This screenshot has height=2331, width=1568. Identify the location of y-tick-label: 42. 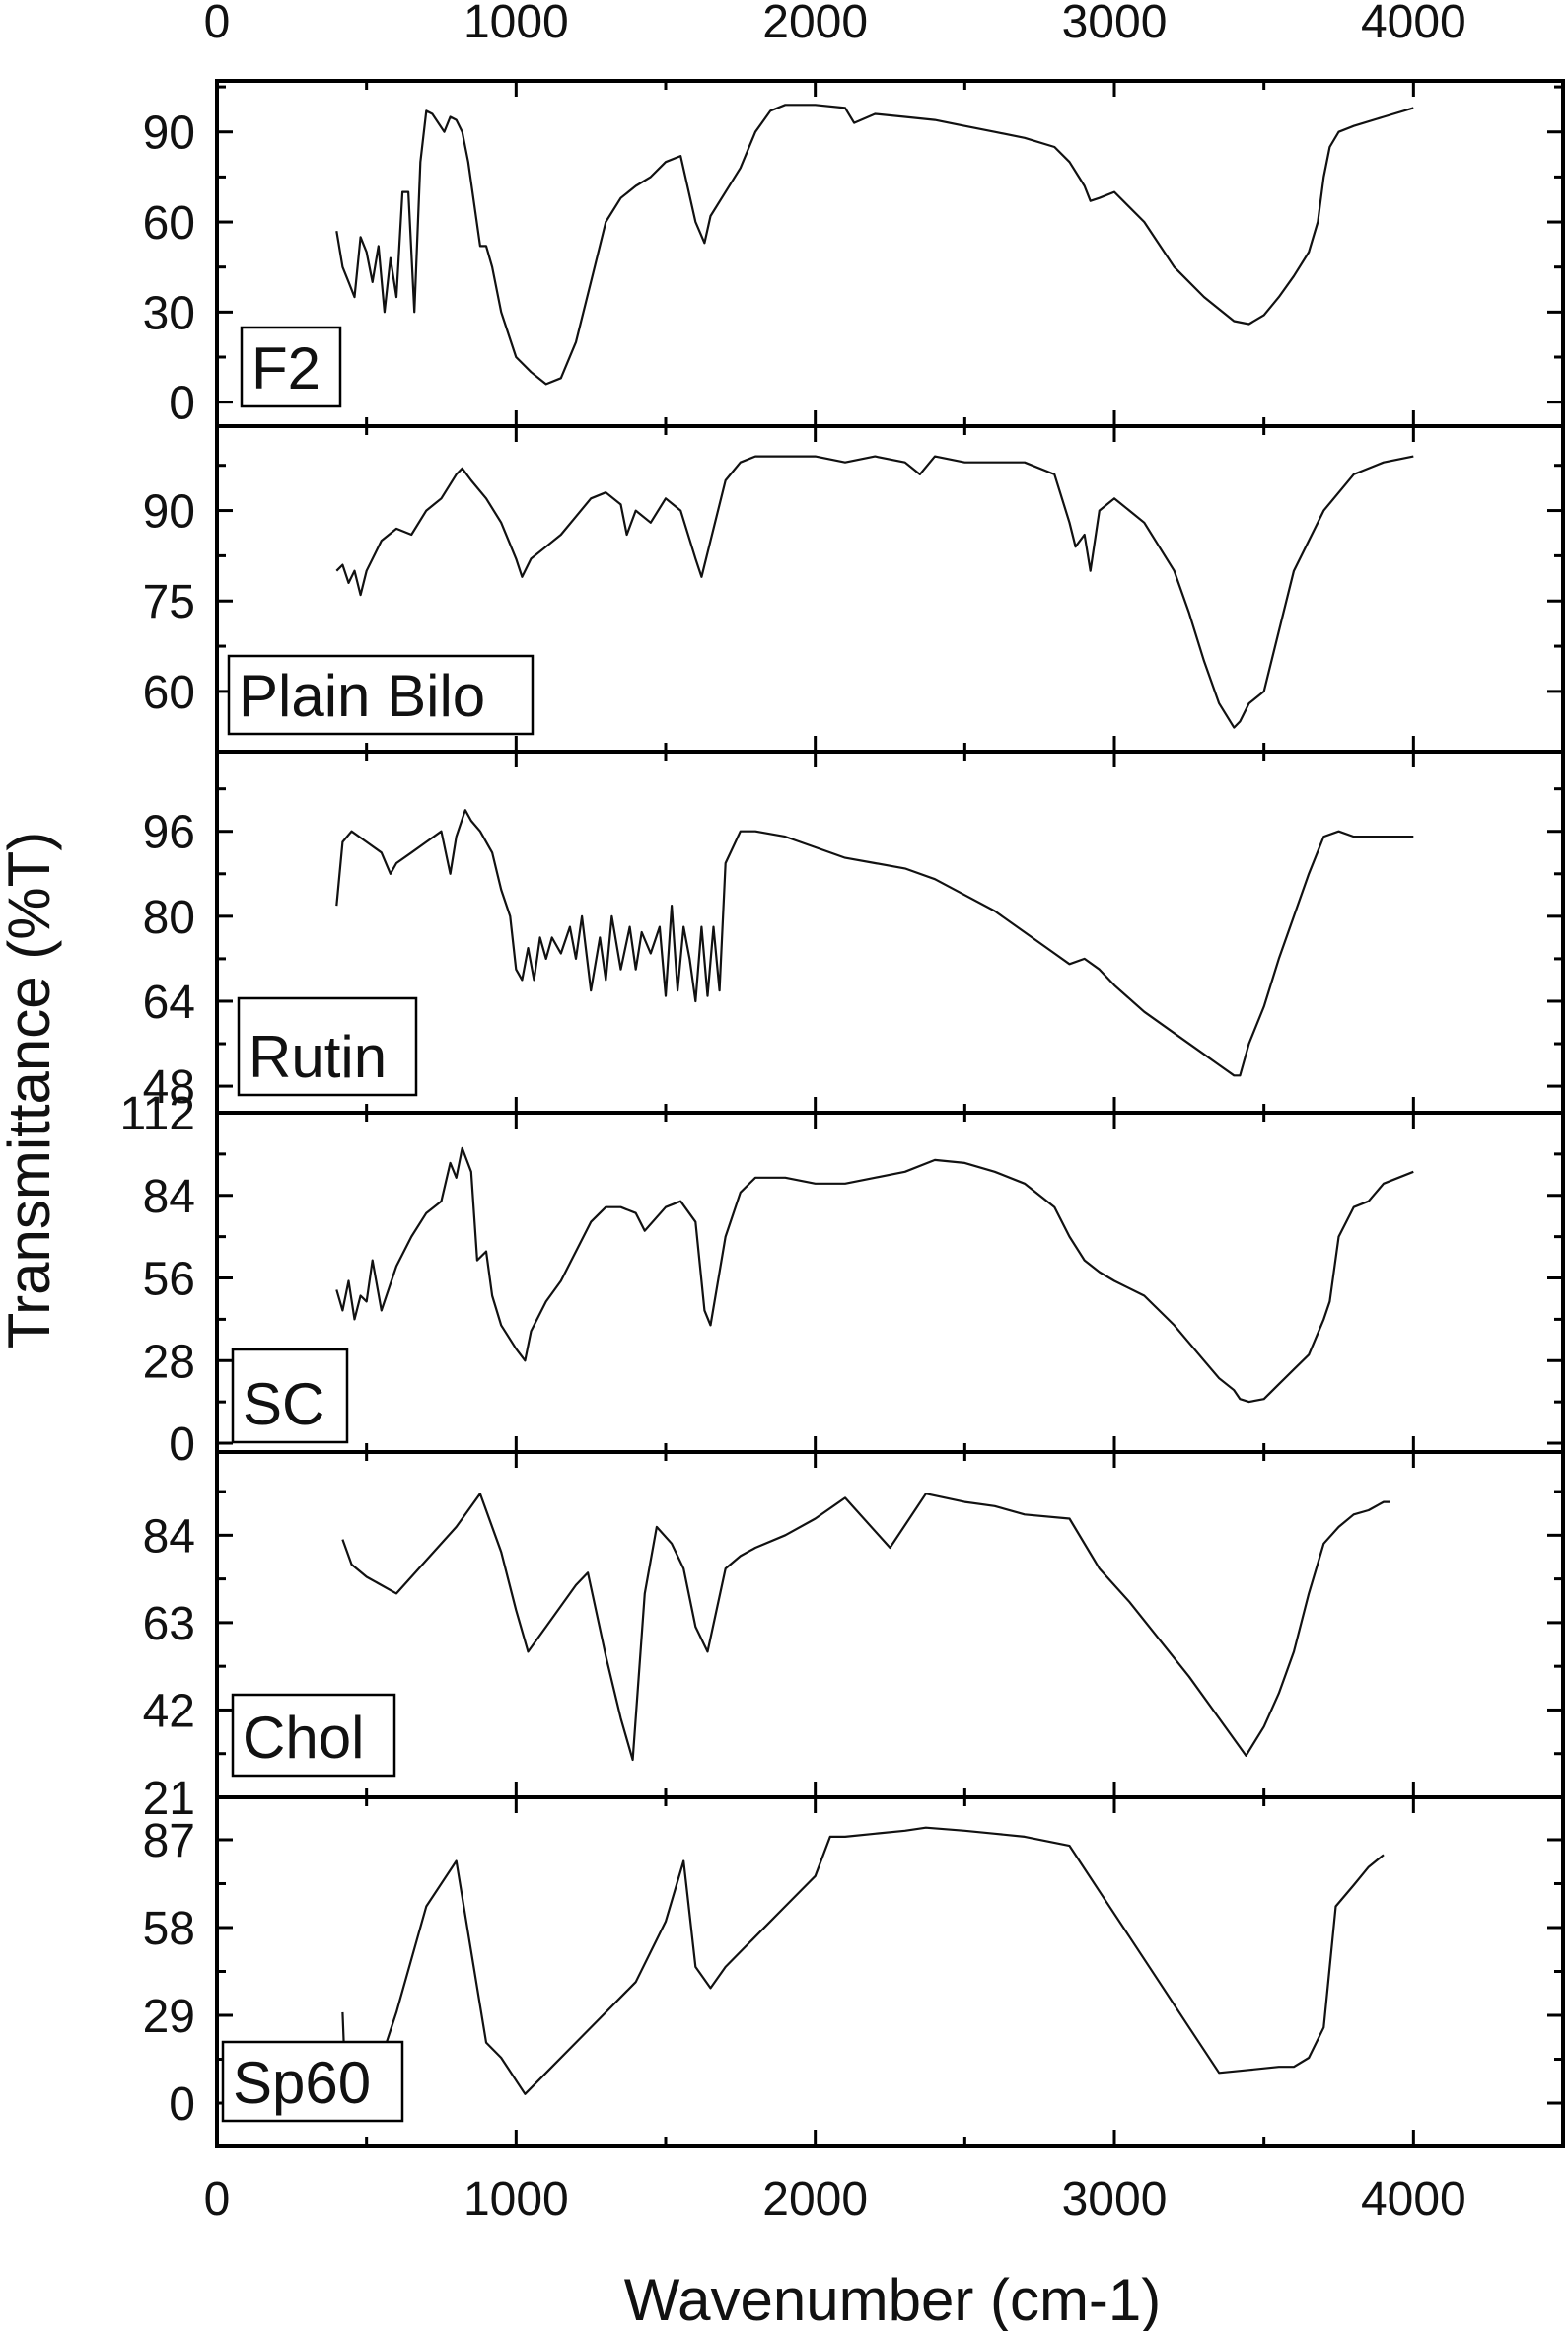
(169, 1711).